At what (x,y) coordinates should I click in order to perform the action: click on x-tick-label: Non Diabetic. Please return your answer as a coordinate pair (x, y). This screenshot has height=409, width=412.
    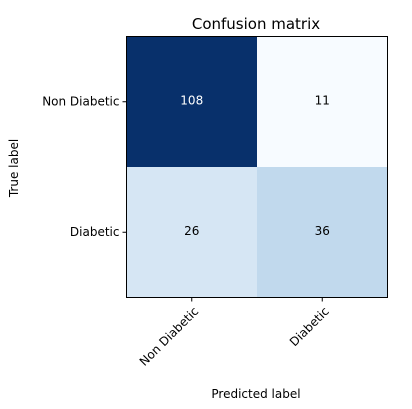
    Looking at the image, I should click on (169, 336).